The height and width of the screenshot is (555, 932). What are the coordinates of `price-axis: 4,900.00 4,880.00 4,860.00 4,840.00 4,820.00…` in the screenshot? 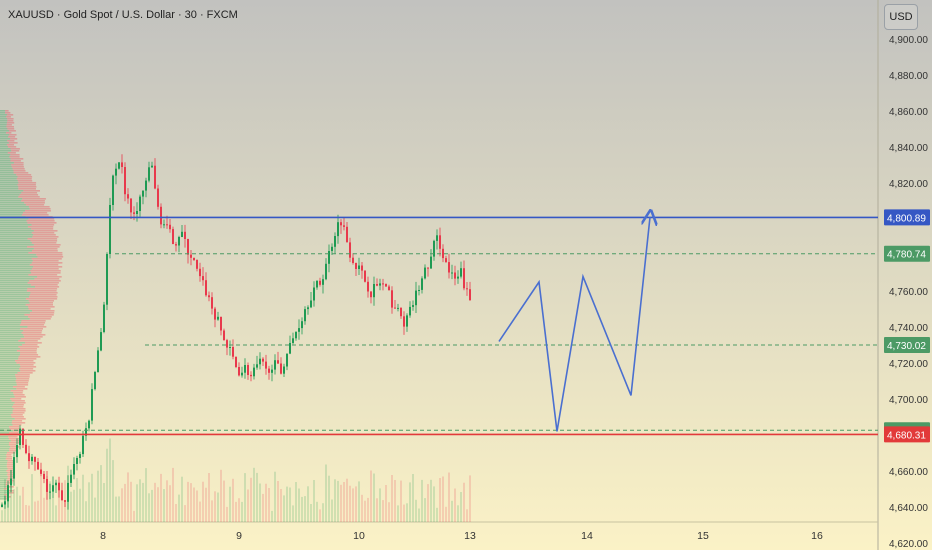 It's located at (907, 292).